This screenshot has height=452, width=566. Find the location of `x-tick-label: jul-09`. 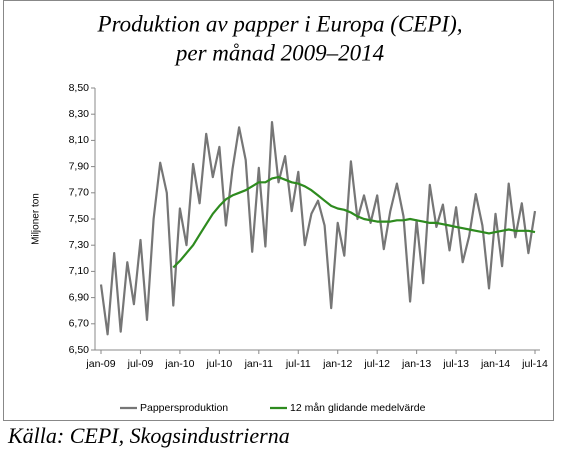

x-tick-label: jul-09 is located at coordinates (140, 364).